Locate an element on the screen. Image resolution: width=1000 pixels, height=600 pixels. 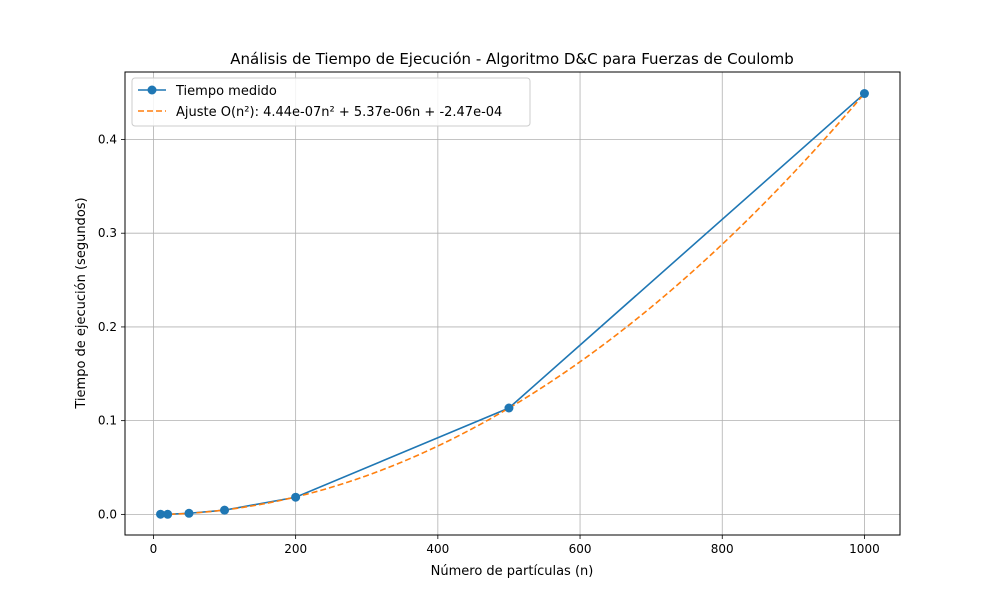
x-tick-label: 200 is located at coordinates (295, 549).